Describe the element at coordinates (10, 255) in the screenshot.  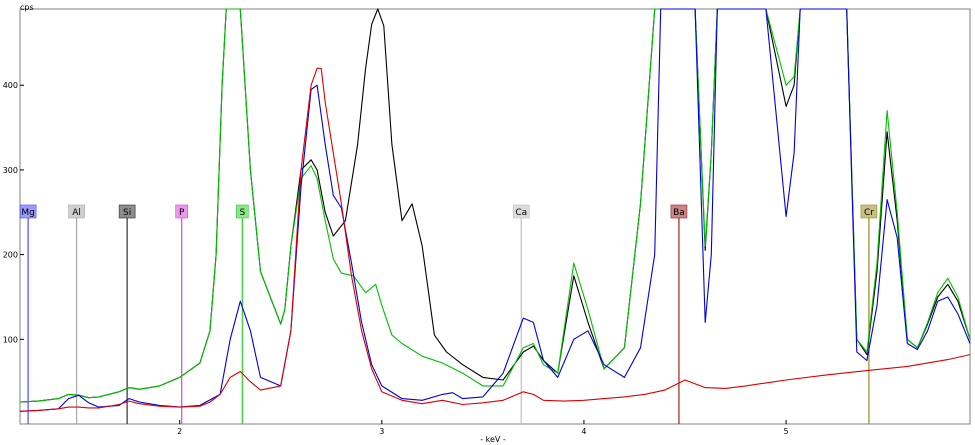
I see `y-tick-label: 200` at that location.